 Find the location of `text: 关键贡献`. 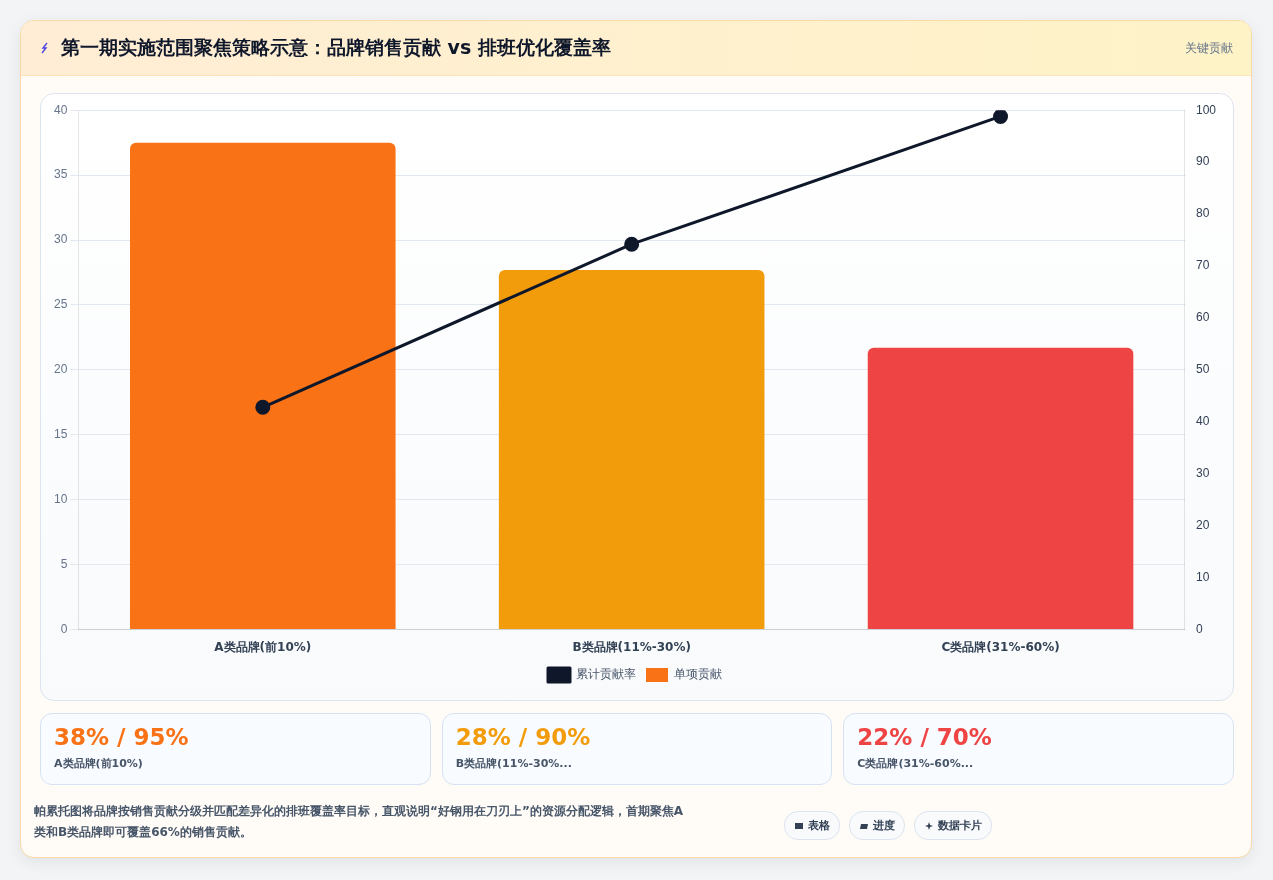

text: 关键贡献 is located at coordinates (1209, 48).